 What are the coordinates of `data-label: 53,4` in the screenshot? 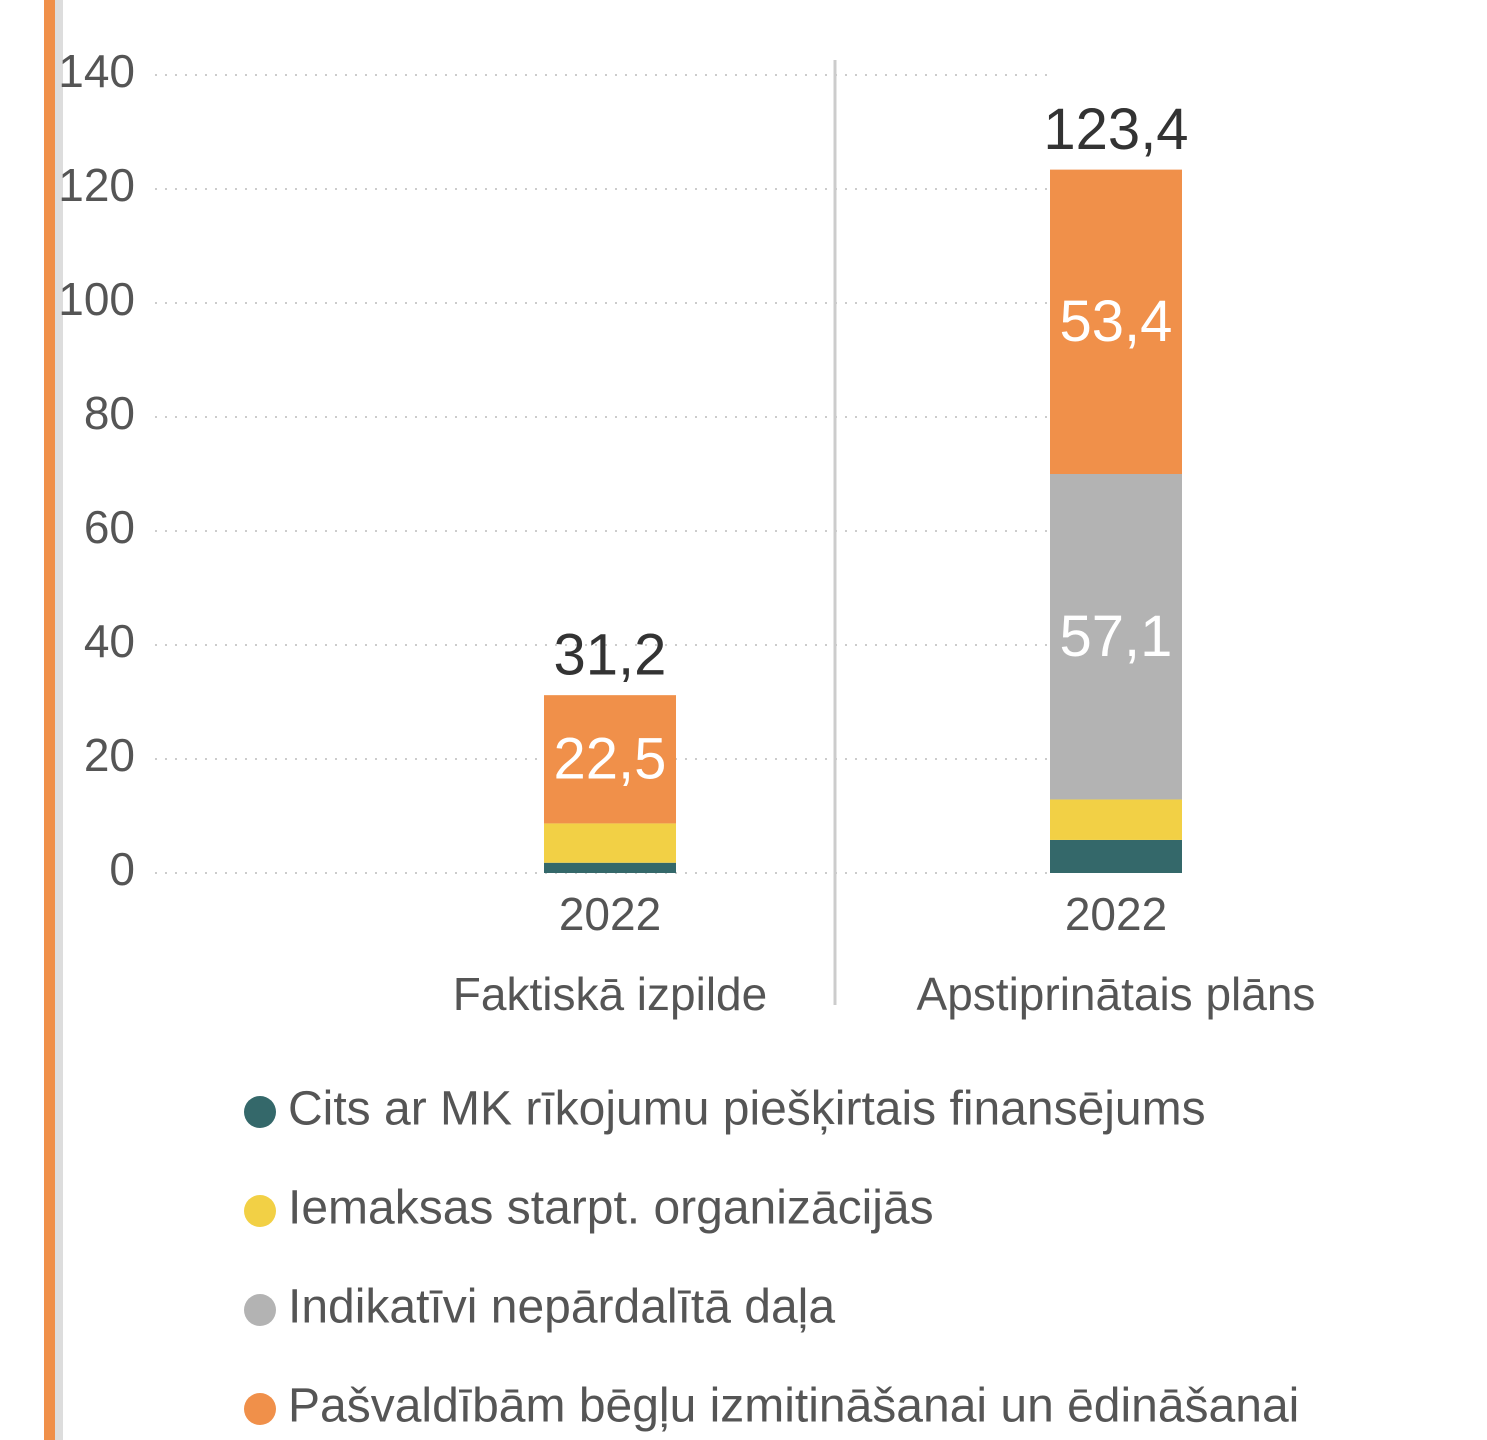 It's located at (1116, 321).